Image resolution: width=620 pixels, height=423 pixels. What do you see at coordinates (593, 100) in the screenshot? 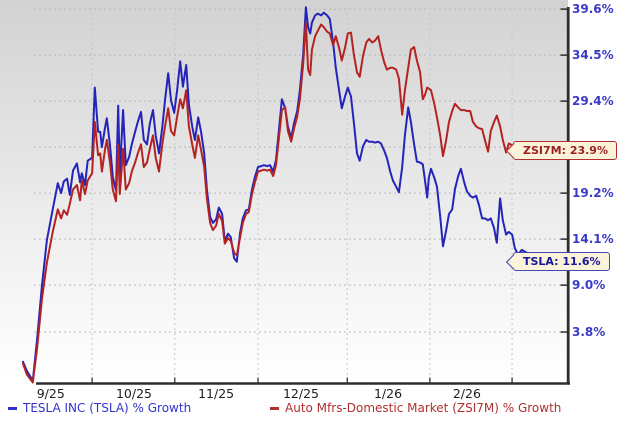
I see `y-tick-label: 29.4%` at bounding box center [593, 100].